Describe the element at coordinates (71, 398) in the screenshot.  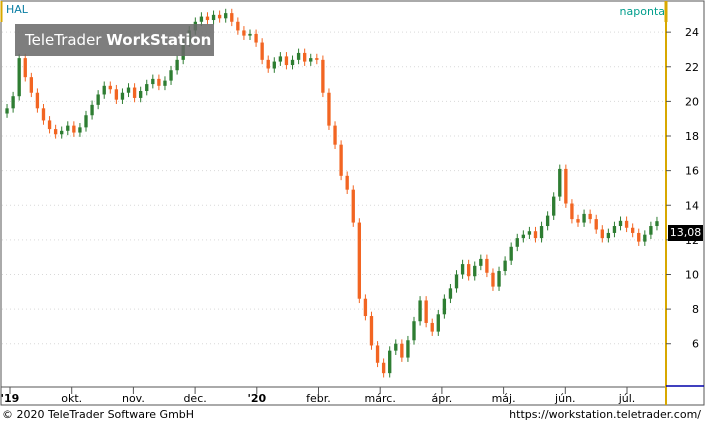
I see `x-tick-label: okt.` at that location.